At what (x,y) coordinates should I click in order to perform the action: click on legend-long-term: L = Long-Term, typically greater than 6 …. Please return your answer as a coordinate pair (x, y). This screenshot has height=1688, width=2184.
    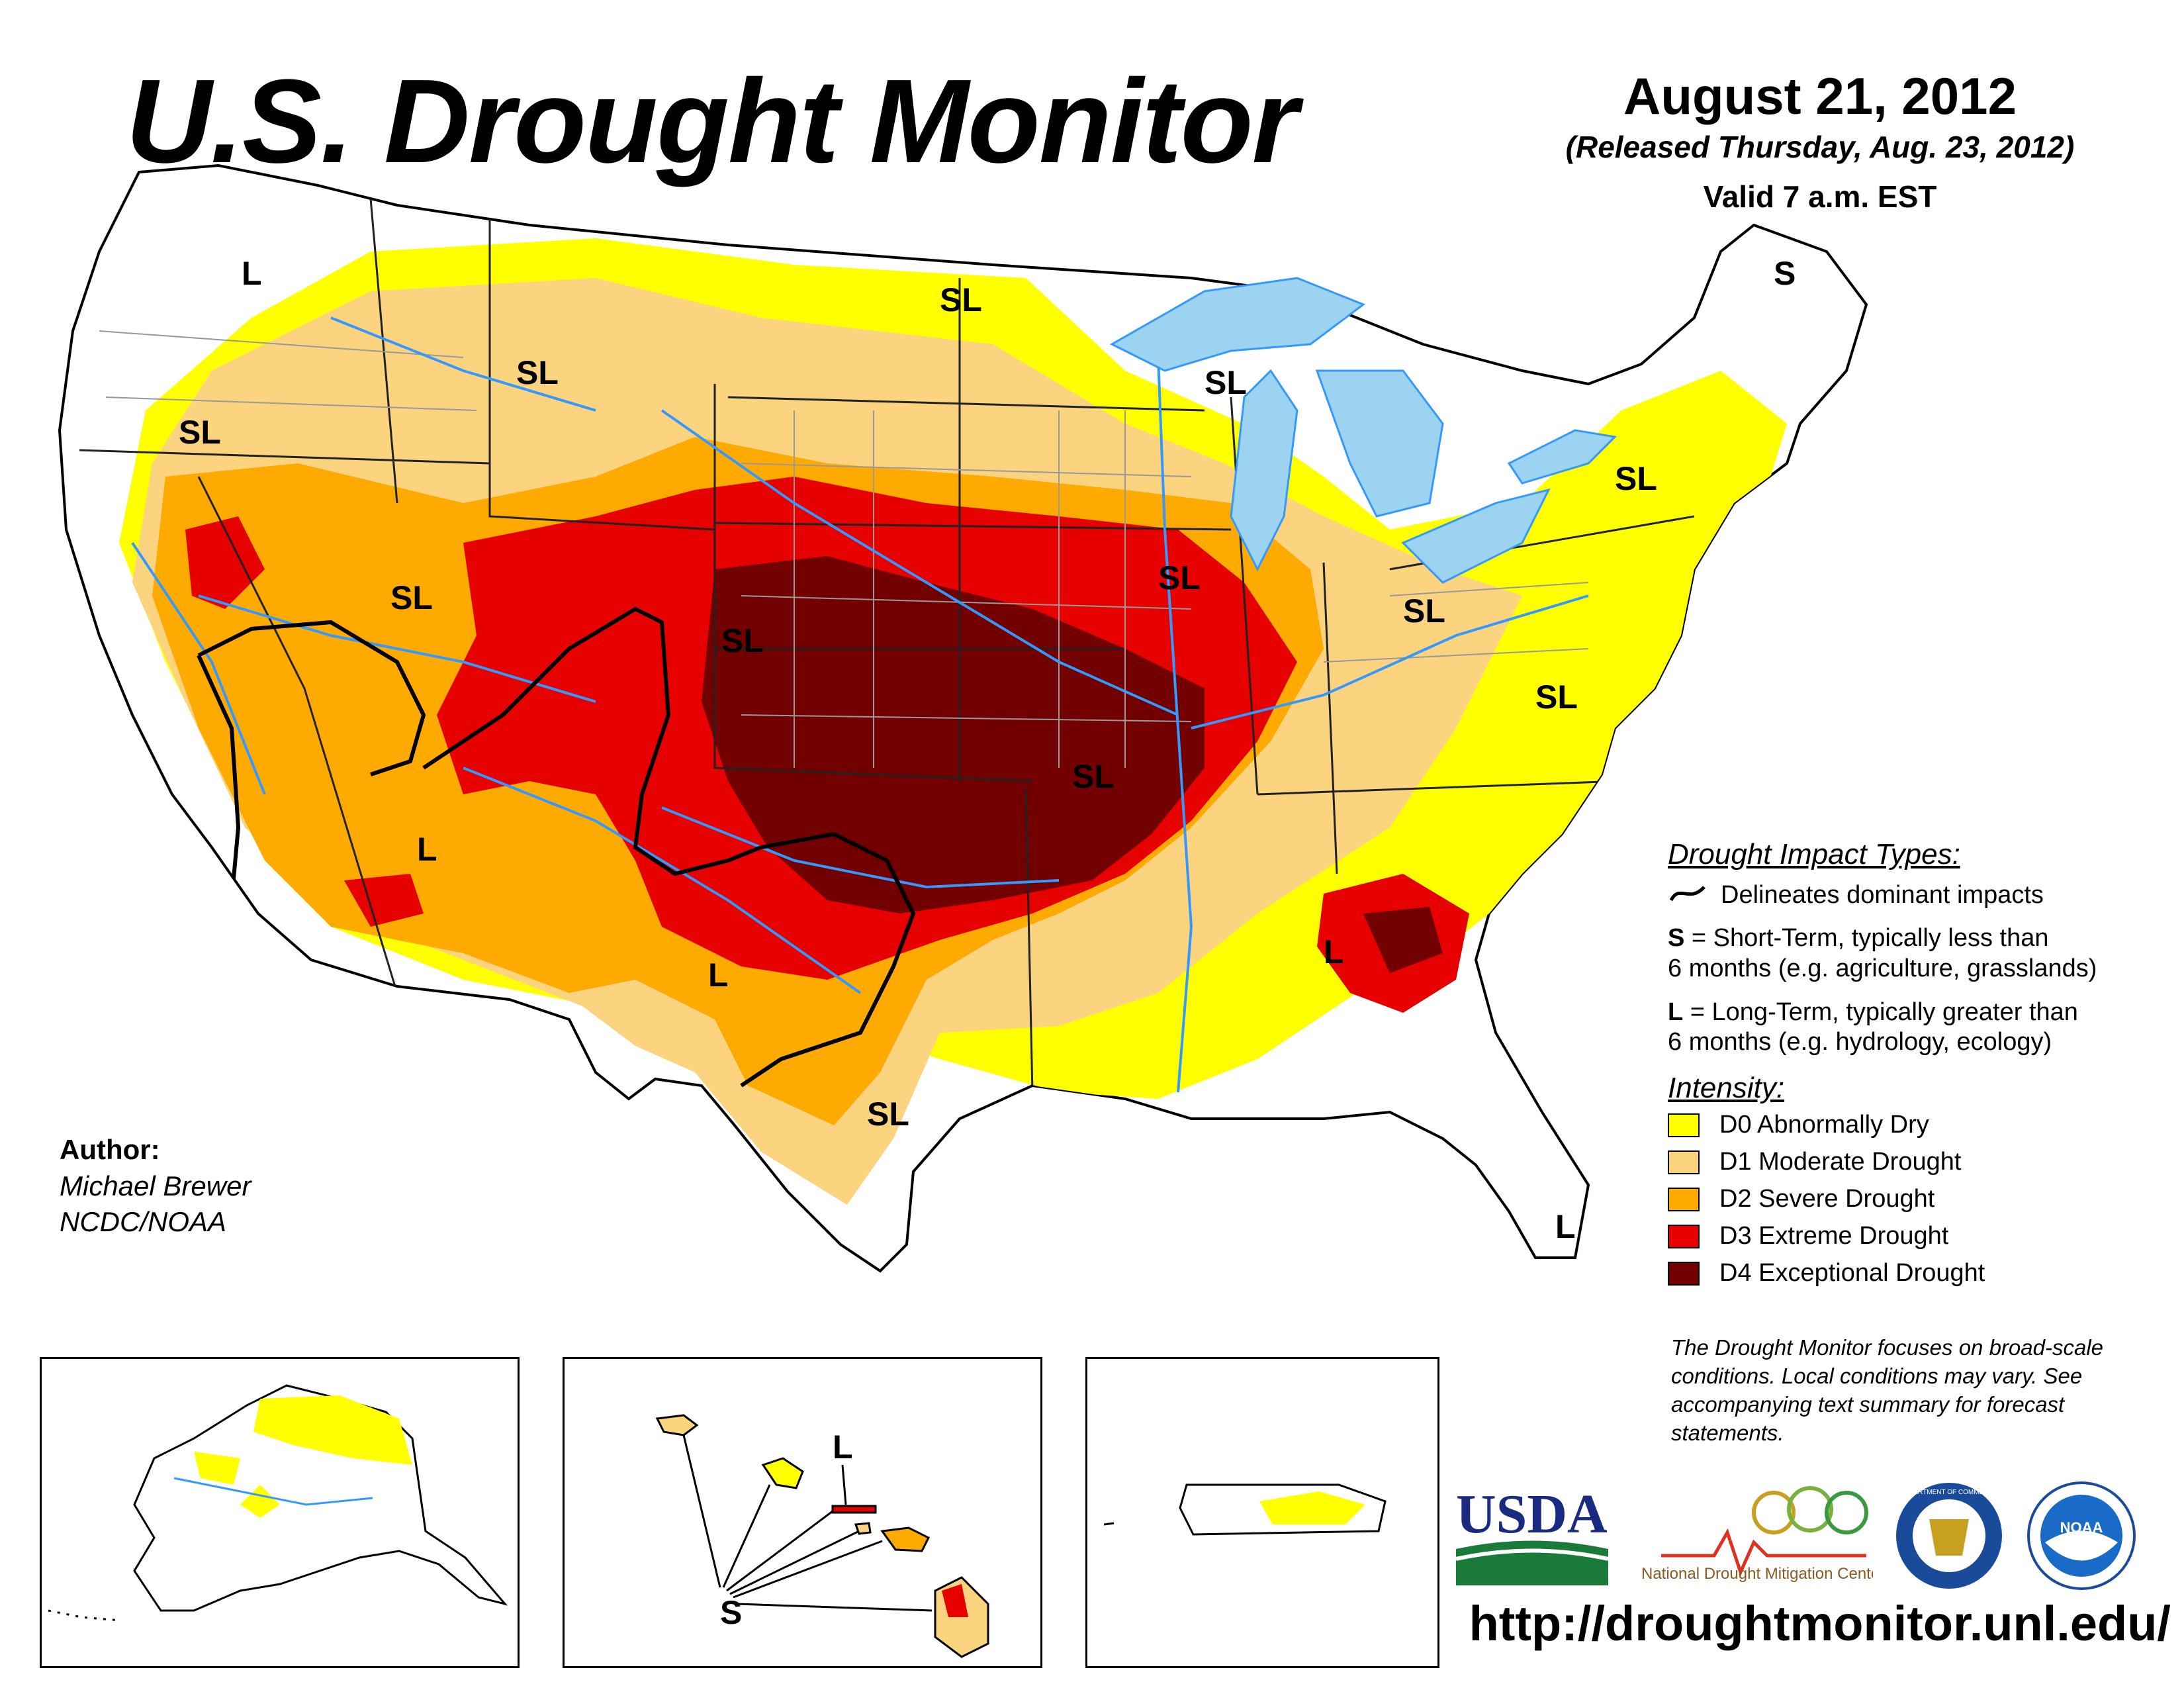
    Looking at the image, I should click on (1926, 1028).